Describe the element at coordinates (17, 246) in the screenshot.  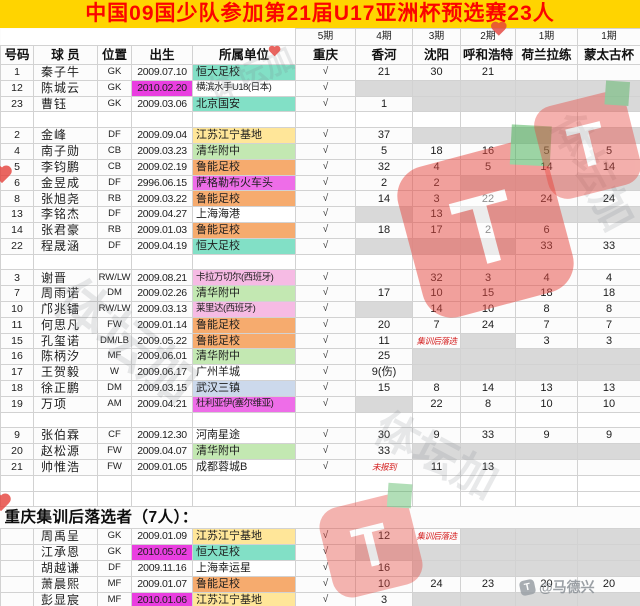
I see `cell-number: 22` at that location.